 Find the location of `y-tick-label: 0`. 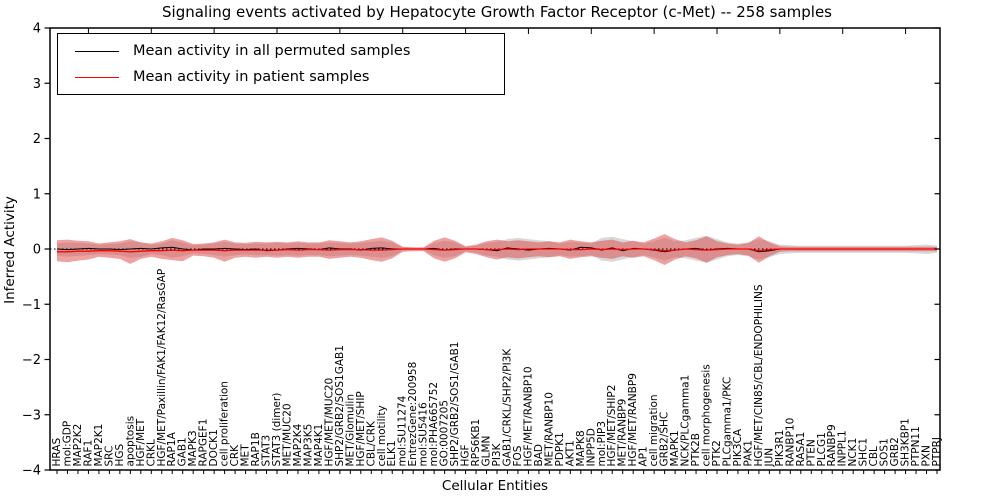

y-tick-label: 0 is located at coordinates (37, 250).